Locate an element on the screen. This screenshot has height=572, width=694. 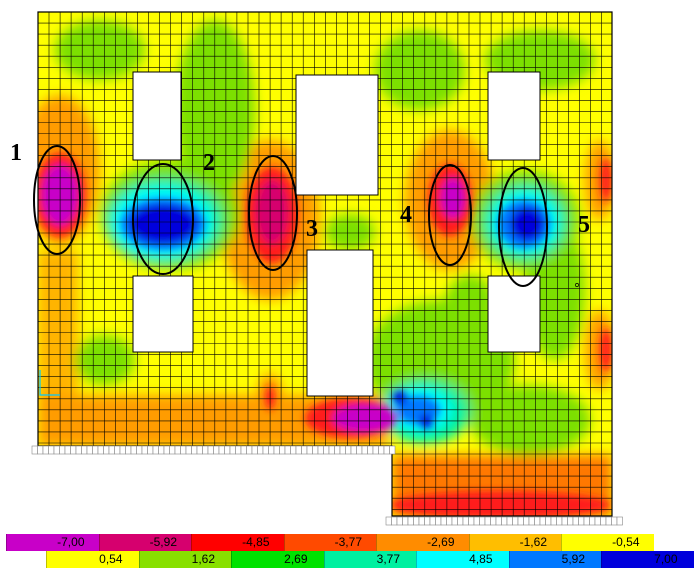
callout-label-5: 5 is located at coordinates (584, 225).